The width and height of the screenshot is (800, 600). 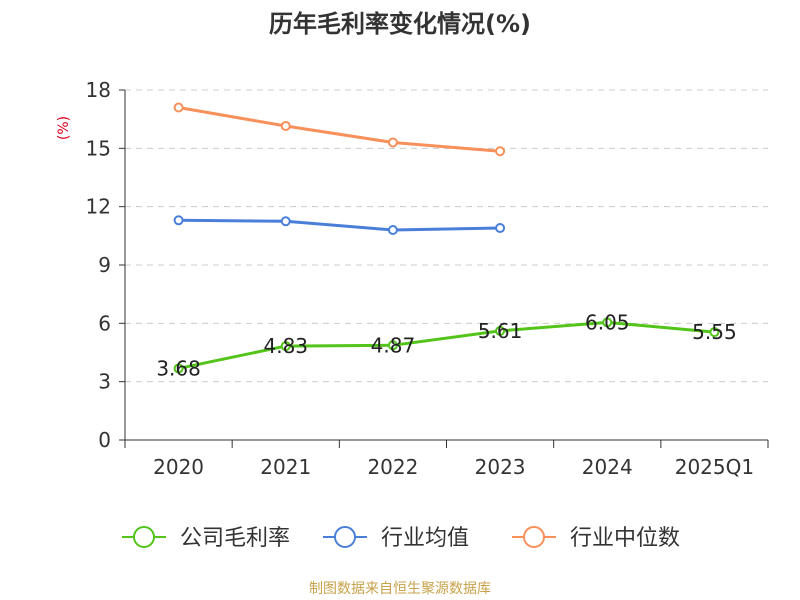 I want to click on legend-label: 公司毛利率, so click(x=235, y=538).